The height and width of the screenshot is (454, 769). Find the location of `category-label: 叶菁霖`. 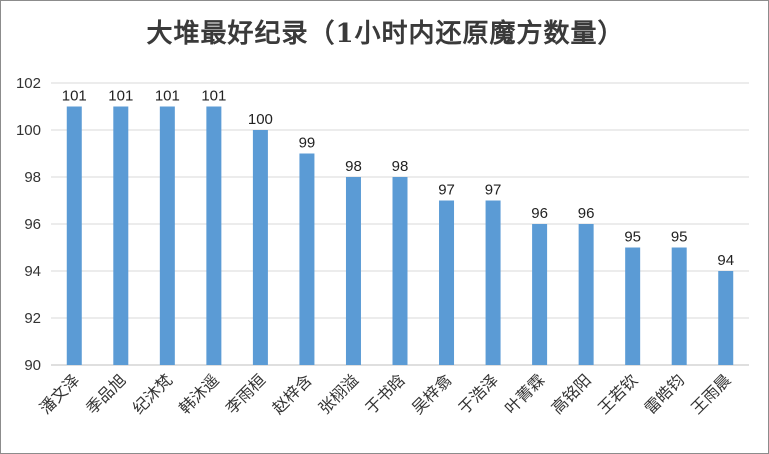

category-label: 叶菁霖 is located at coordinates (524, 393).